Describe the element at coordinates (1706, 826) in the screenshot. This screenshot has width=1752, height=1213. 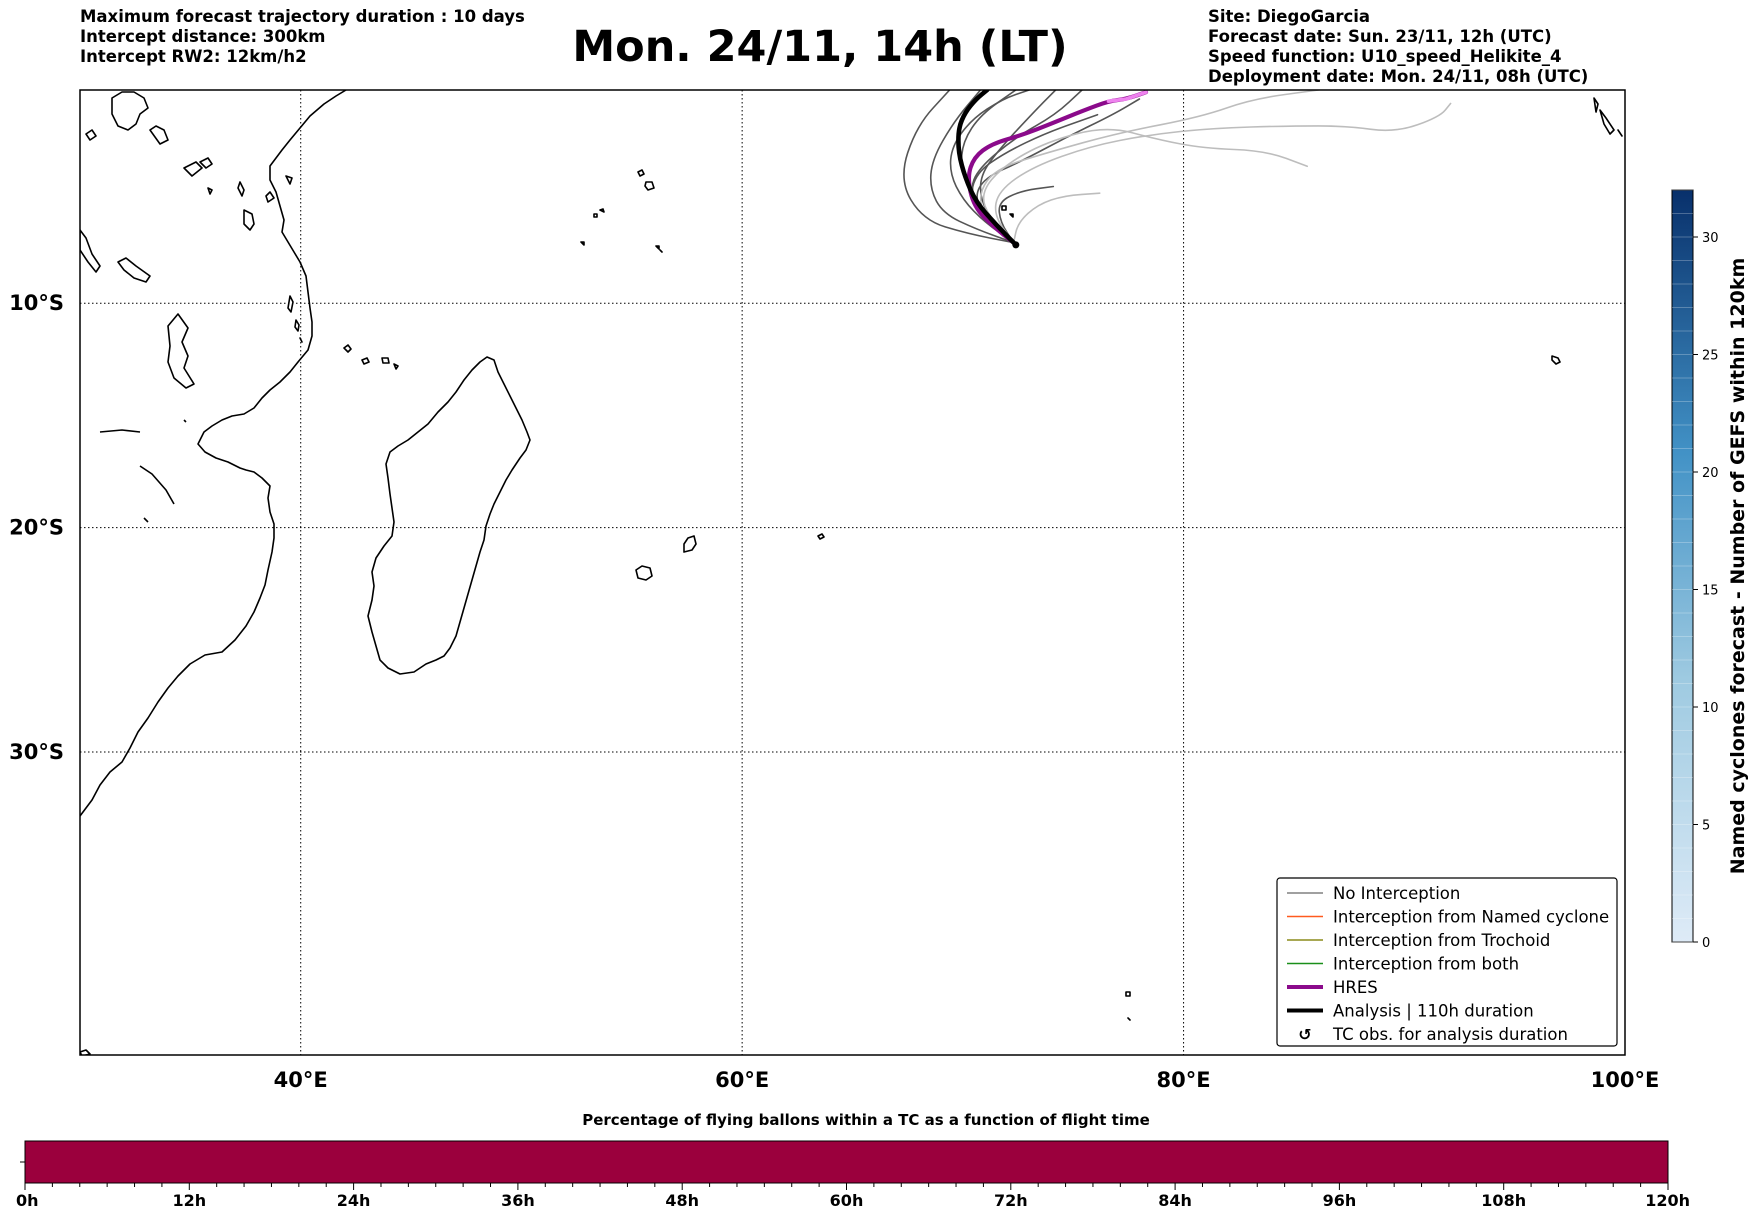
I see `colorbar-right-tick-label: 5` at that location.